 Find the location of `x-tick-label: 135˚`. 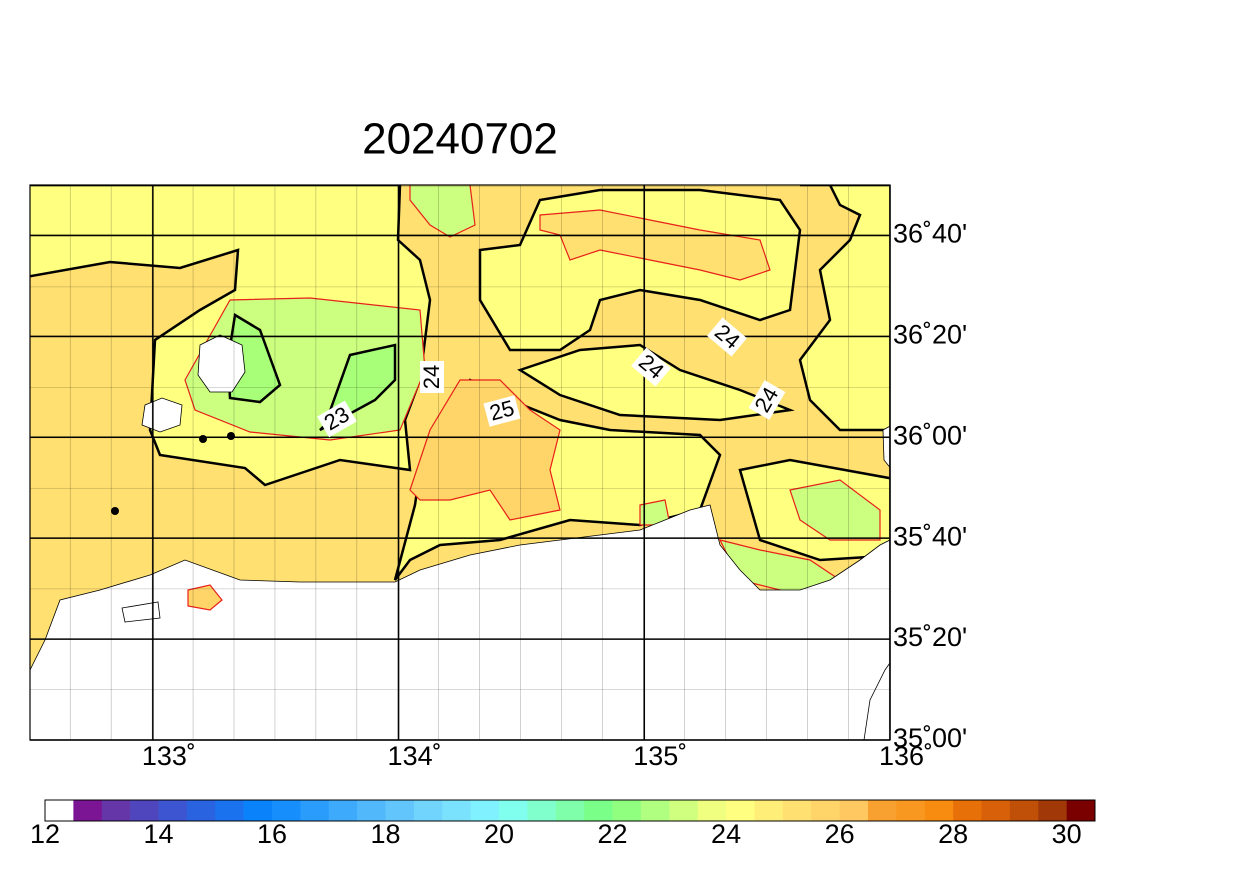

x-tick-label: 135˚ is located at coordinates (660, 756).